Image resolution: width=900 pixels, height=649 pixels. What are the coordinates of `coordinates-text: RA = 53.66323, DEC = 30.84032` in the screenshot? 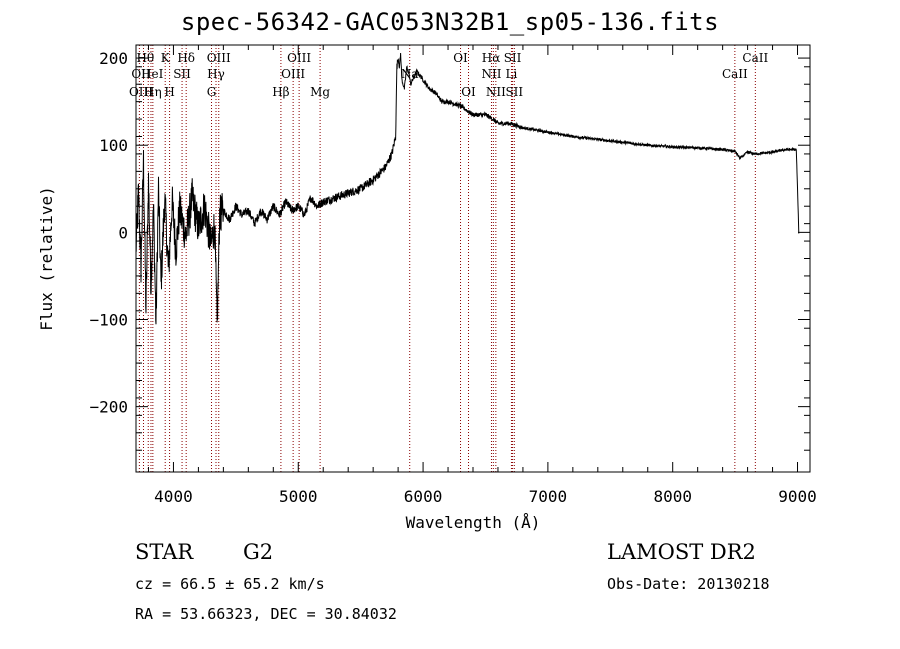 It's located at (266, 614).